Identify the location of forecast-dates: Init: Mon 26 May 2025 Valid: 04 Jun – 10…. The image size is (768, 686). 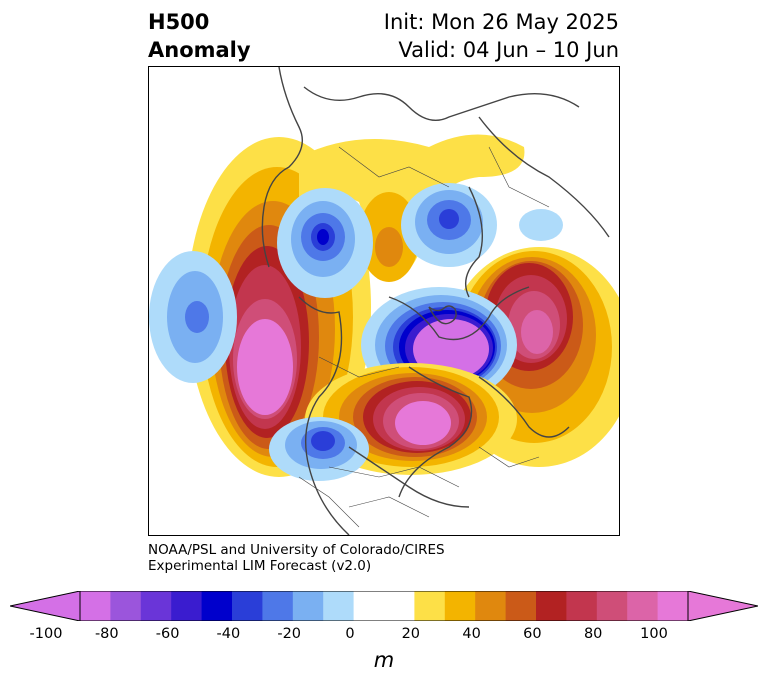
(501, 36).